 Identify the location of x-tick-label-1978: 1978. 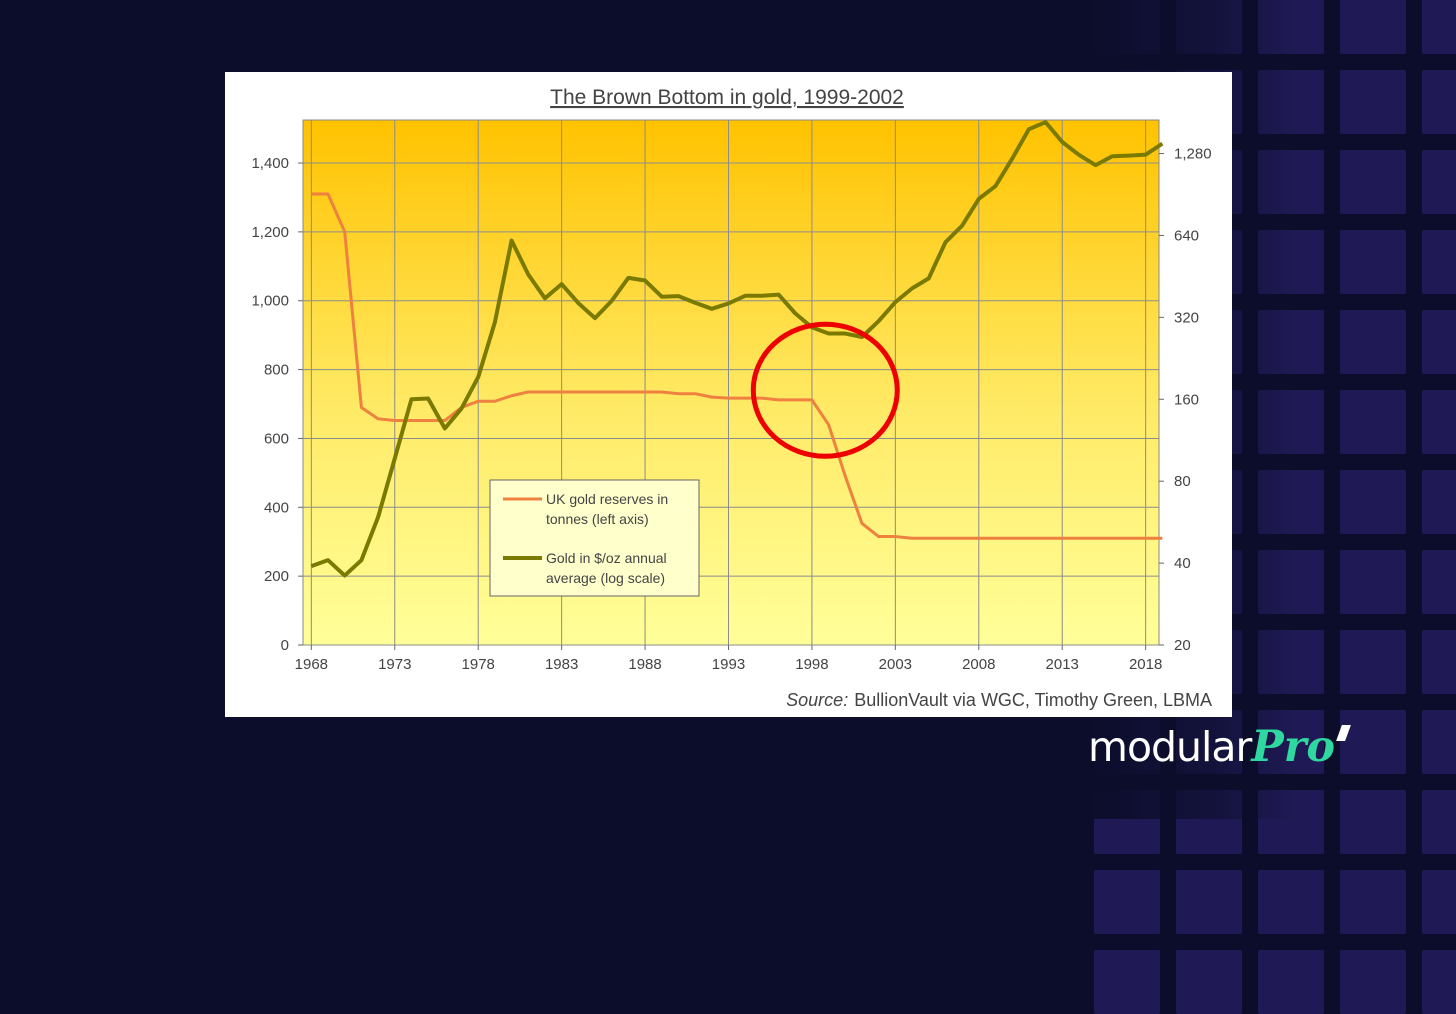
(478, 664).